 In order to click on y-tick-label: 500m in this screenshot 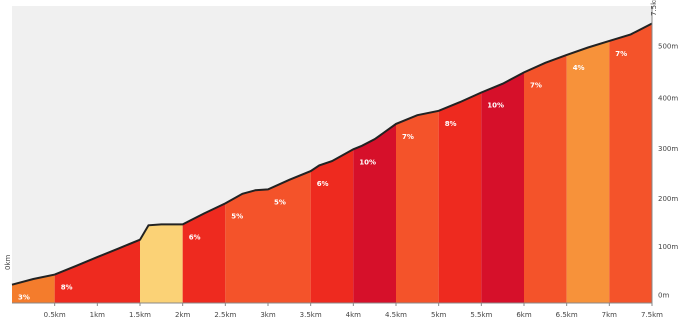, I will do `click(668, 46)`.